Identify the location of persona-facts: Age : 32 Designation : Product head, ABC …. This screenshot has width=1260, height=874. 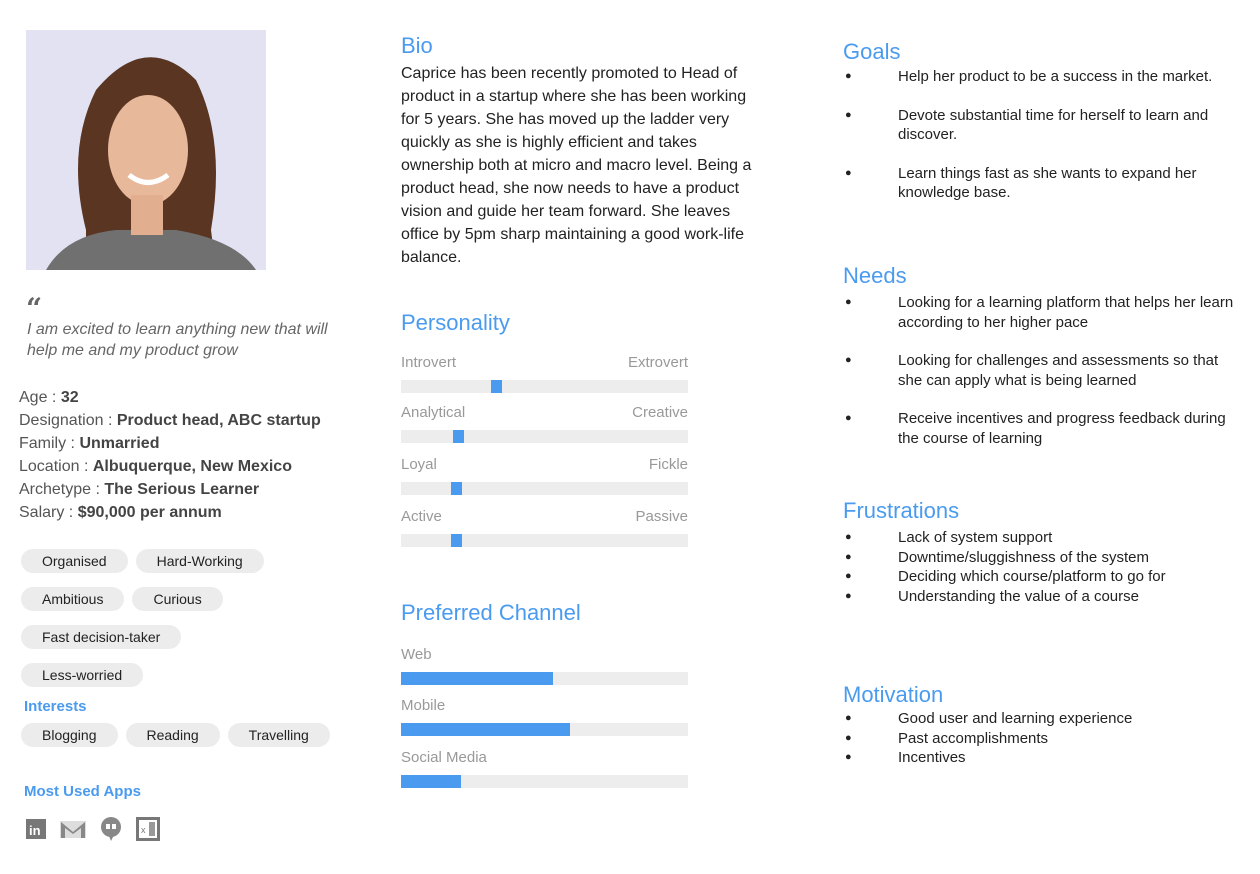
(170, 455).